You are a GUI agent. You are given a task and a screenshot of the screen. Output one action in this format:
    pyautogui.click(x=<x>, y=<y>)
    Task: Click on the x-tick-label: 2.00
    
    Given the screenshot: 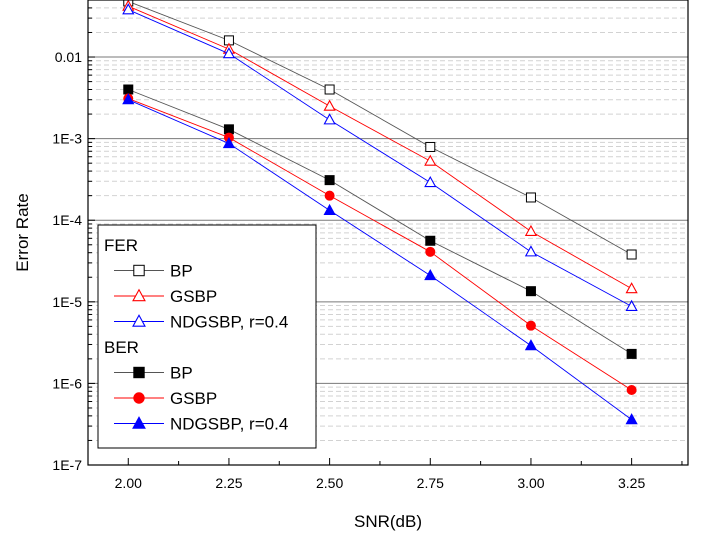 What is the action you would take?
    pyautogui.click(x=128, y=483)
    